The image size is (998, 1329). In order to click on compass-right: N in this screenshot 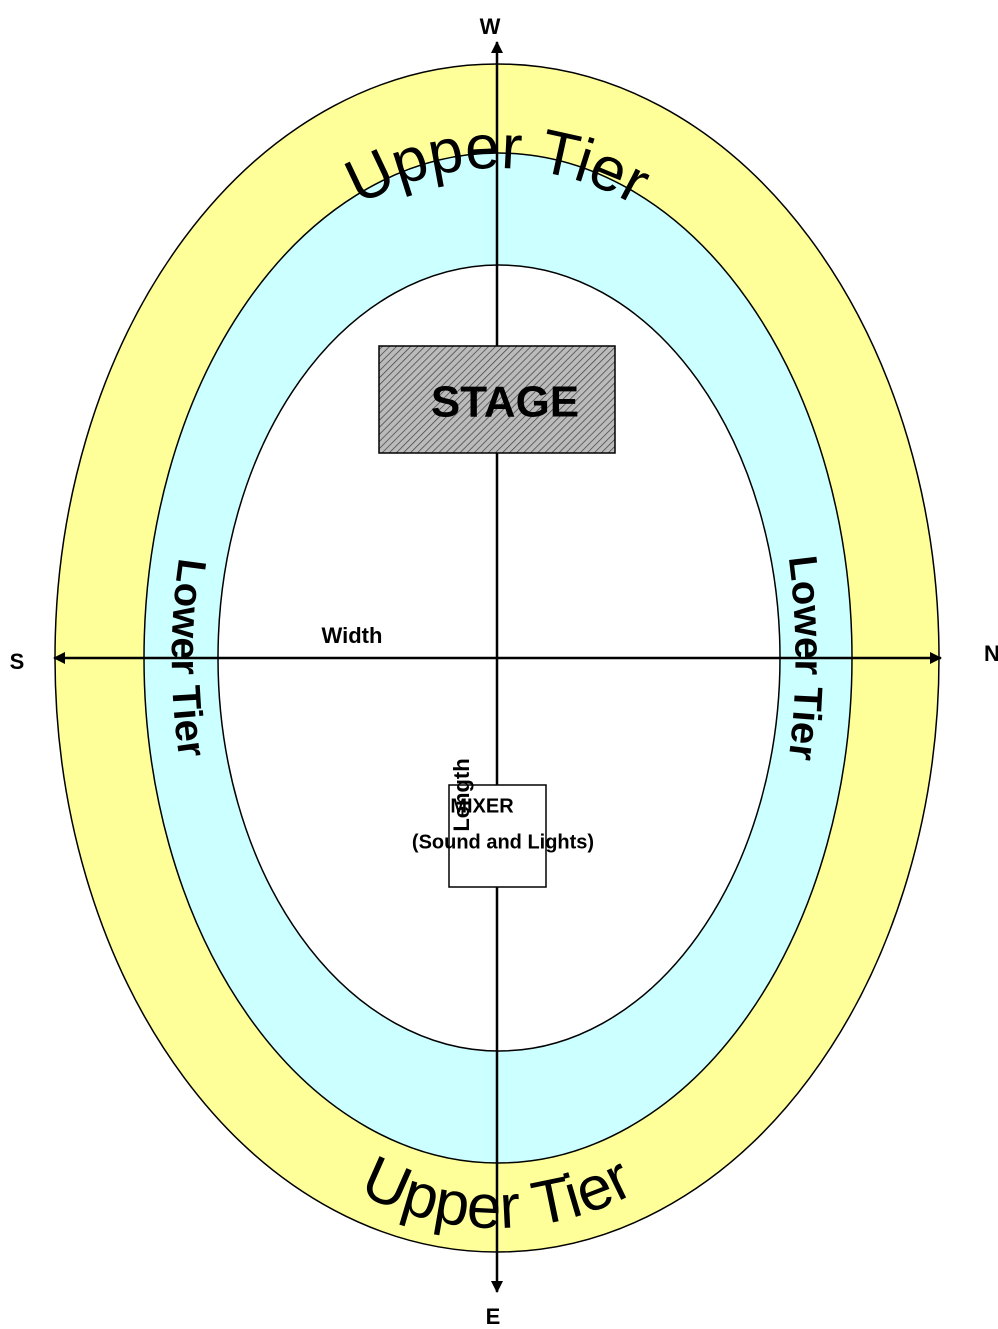, I will do `click(991, 653)`.